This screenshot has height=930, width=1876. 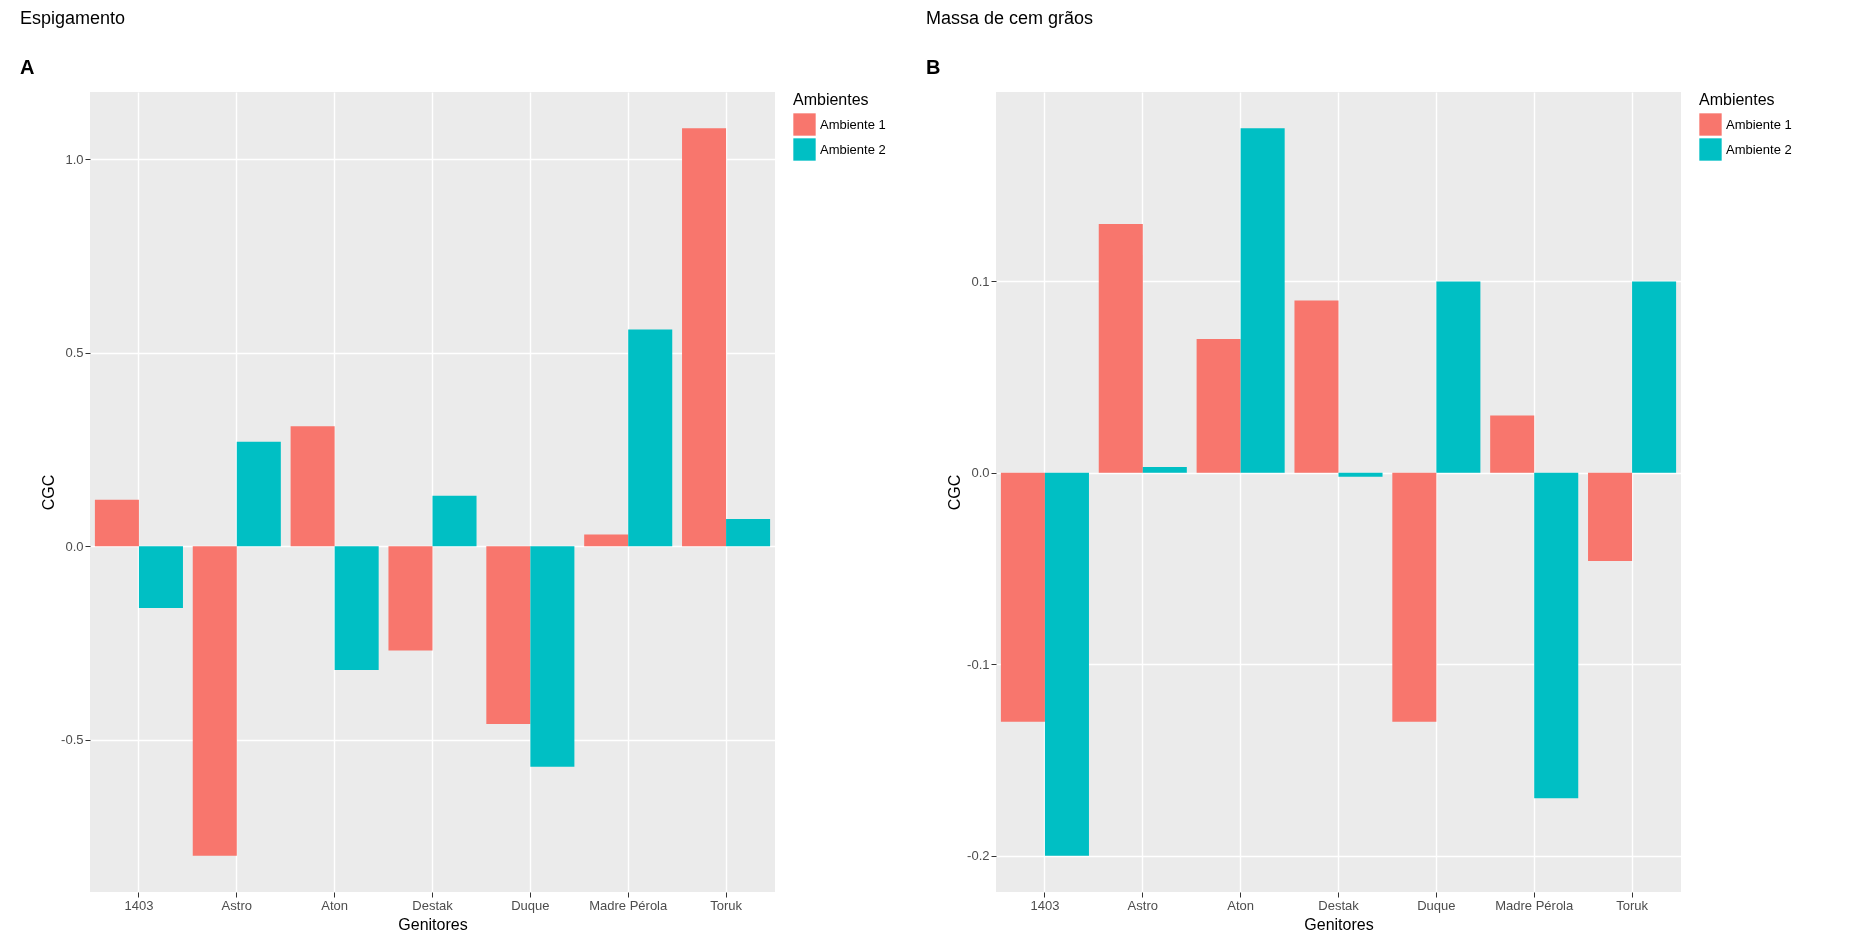 I want to click on chart-title: Massa de cem grãos, so click(x=1010, y=18).